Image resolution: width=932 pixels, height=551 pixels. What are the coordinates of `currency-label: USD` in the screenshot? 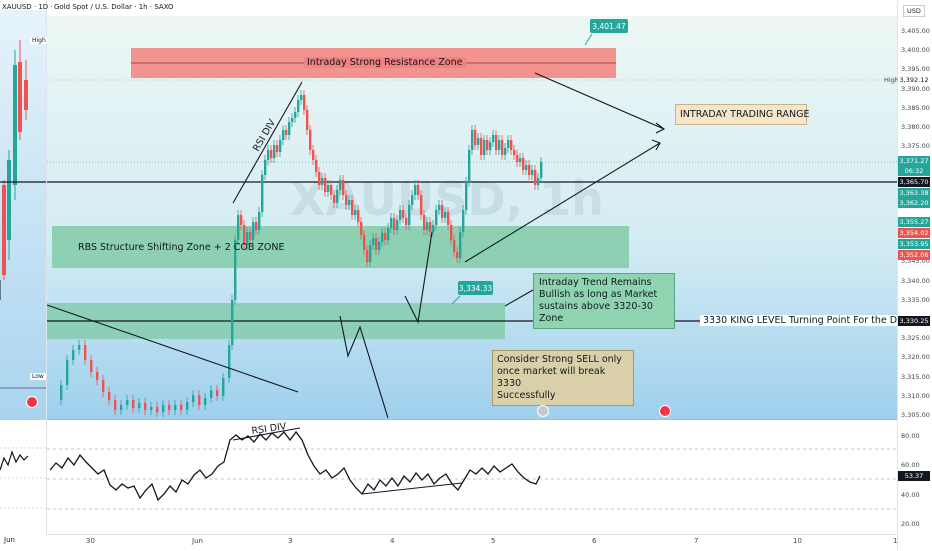 It's located at (914, 11).